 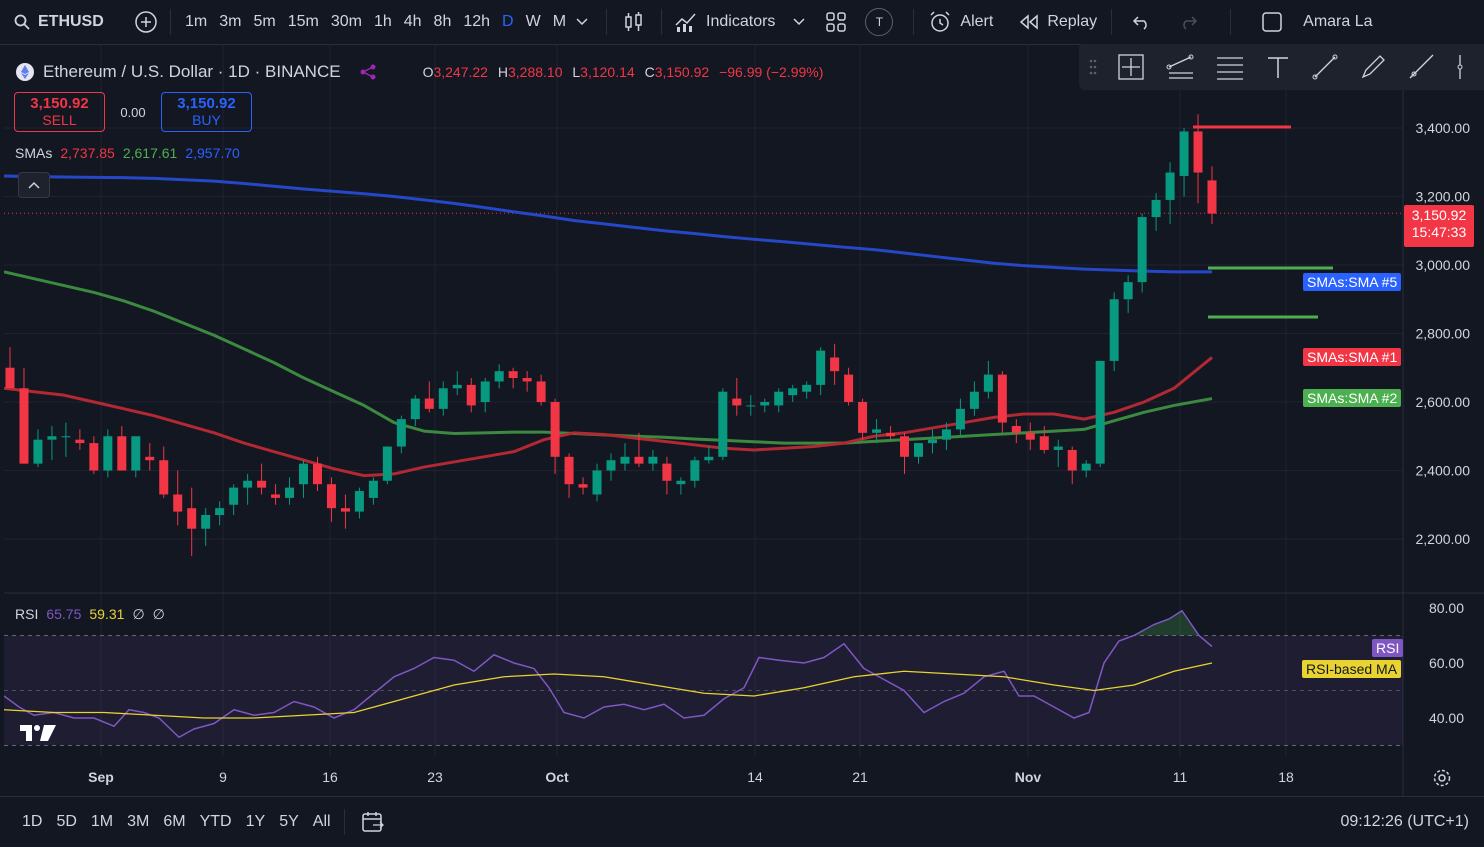 I want to click on timeframe-1m: 1m, so click(x=196, y=21).